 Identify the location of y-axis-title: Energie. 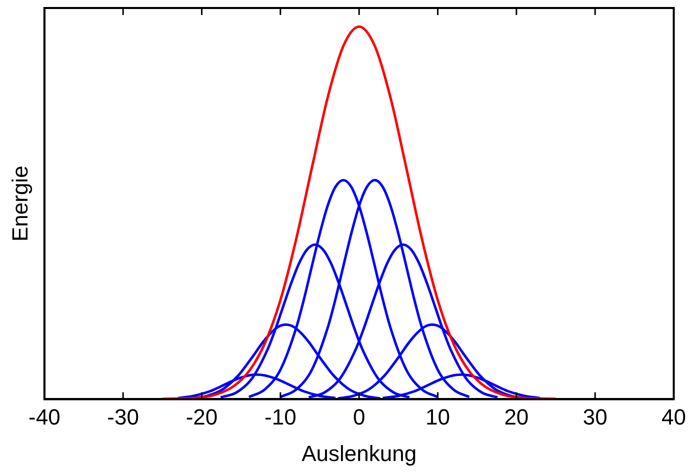
(19, 204).